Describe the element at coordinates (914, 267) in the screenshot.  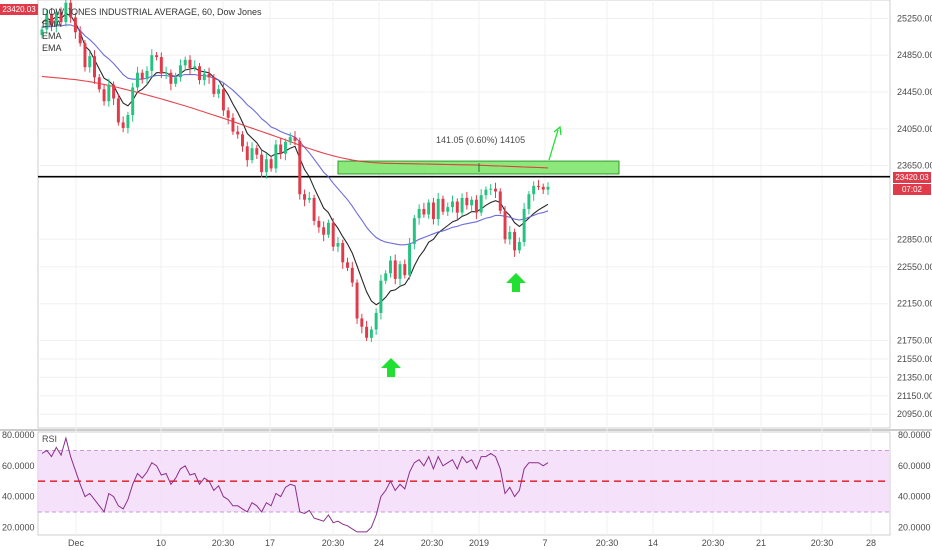
I see `y-tick-label: 22550.00` at that location.